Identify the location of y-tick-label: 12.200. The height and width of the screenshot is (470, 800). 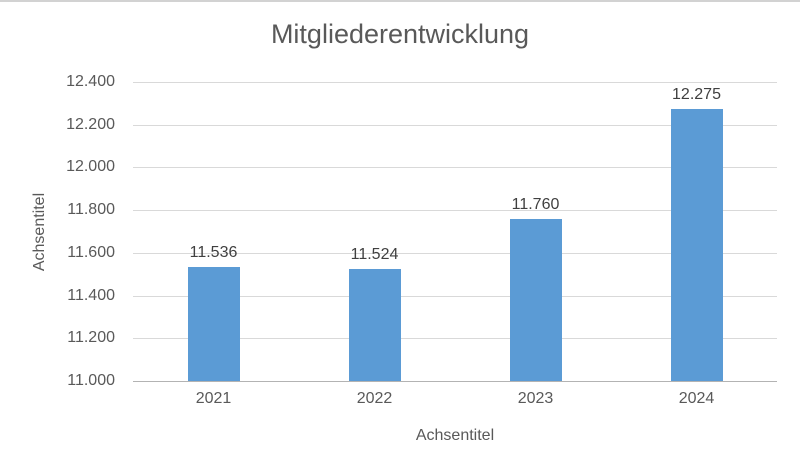
(90, 124).